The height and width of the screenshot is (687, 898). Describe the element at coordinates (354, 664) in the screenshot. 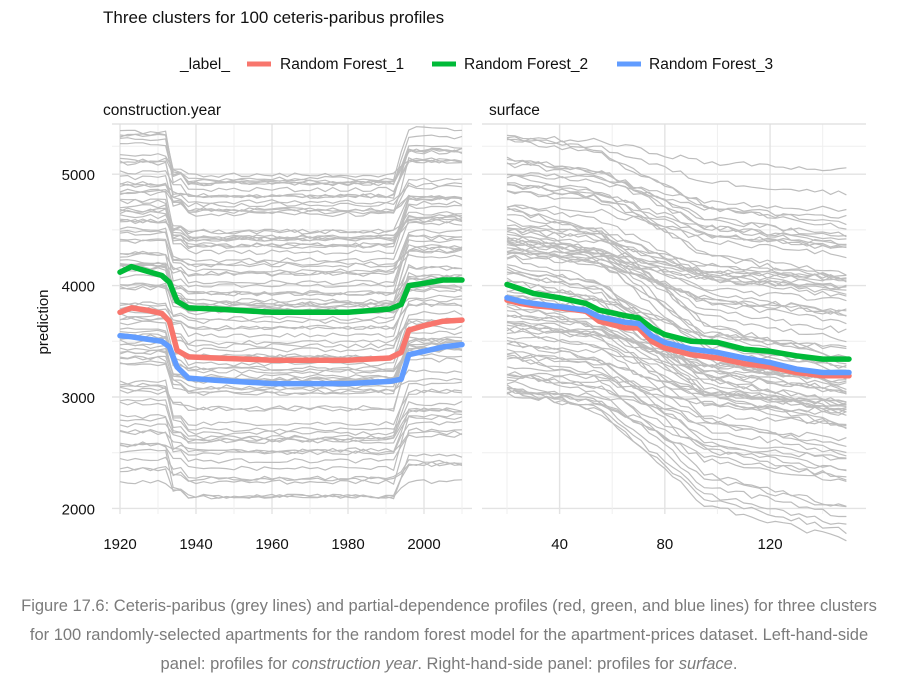

I see `caption-em-construction-year: construction year` at that location.